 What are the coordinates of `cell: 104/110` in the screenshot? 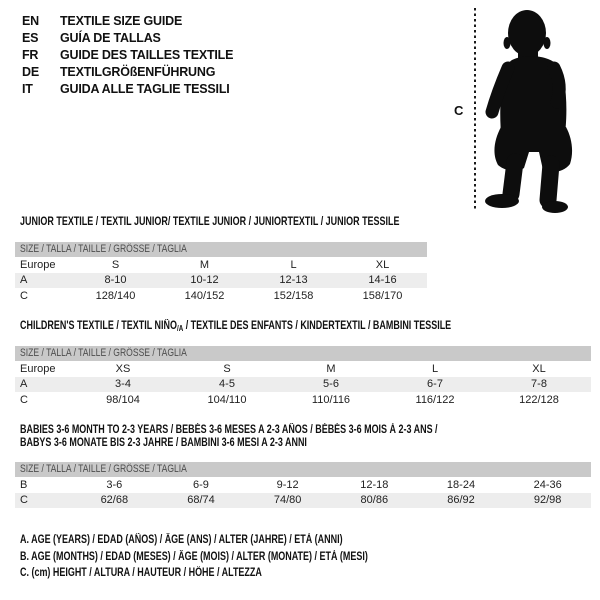 It's located at (227, 399).